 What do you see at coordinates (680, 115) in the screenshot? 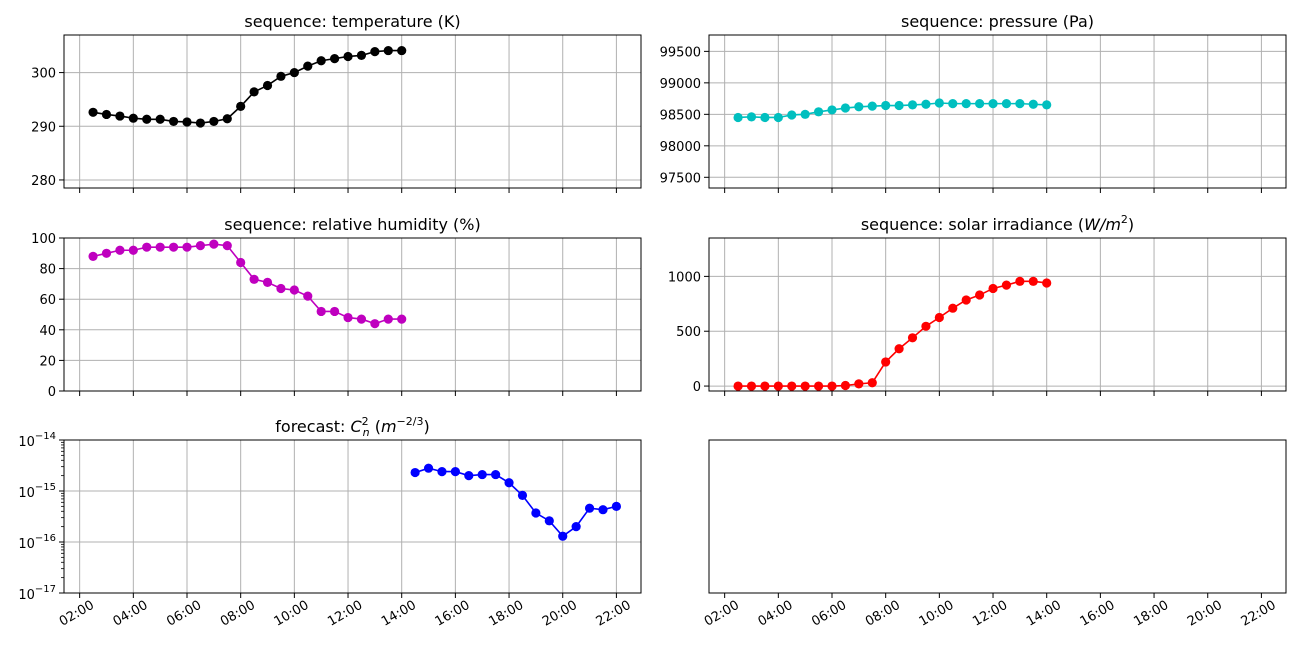
I see `y-tick-label: 98500` at bounding box center [680, 115].